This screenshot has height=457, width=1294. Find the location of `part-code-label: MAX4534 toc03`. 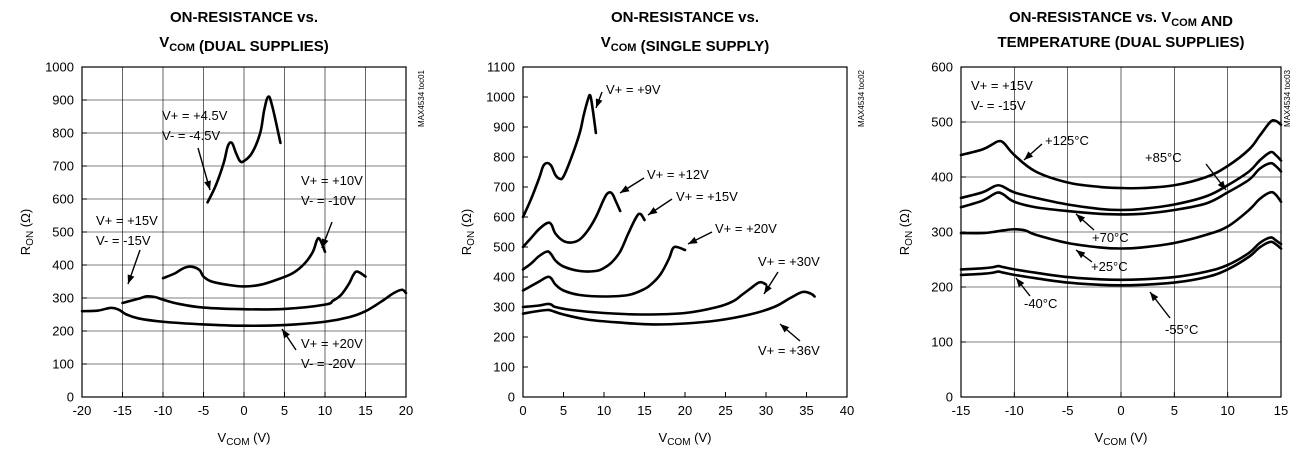

part-code-label: MAX4534 toc03 is located at coordinates (1287, 97).